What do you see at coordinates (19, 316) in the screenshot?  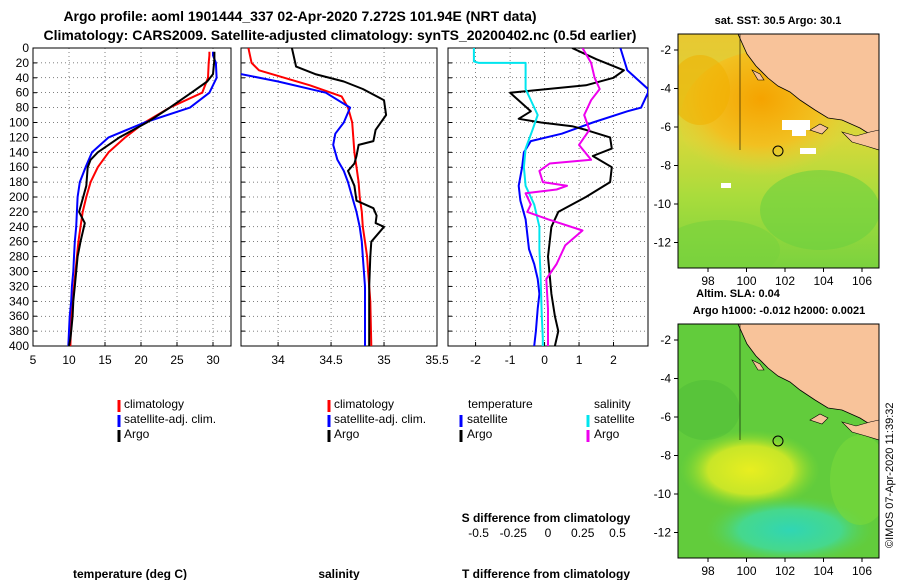 I see `y-tick-label: 360` at bounding box center [19, 316].